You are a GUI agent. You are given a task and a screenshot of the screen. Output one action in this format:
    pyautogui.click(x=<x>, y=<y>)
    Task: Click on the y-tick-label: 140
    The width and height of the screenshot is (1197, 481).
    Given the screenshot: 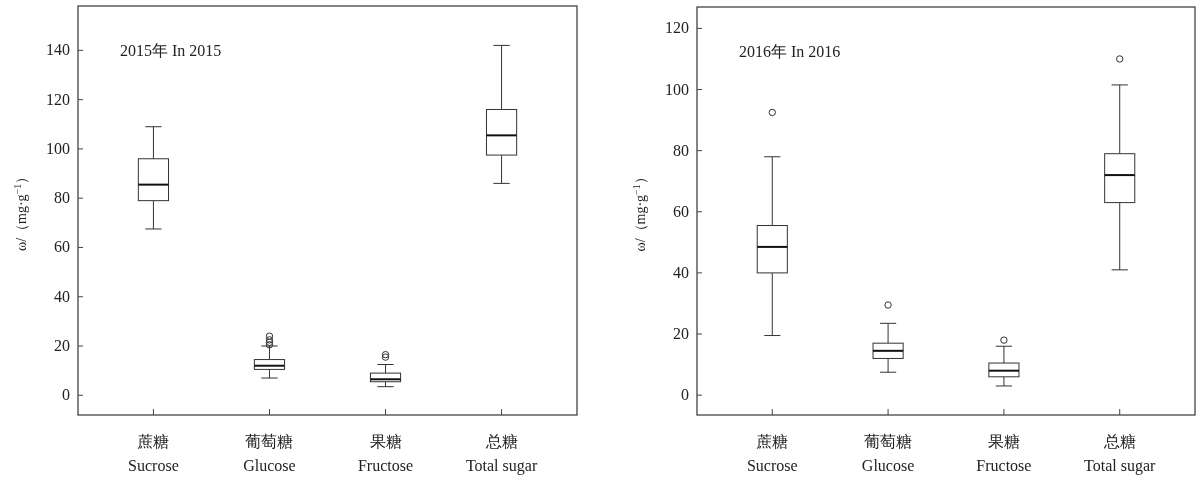 What is the action you would take?
    pyautogui.click(x=58, y=50)
    